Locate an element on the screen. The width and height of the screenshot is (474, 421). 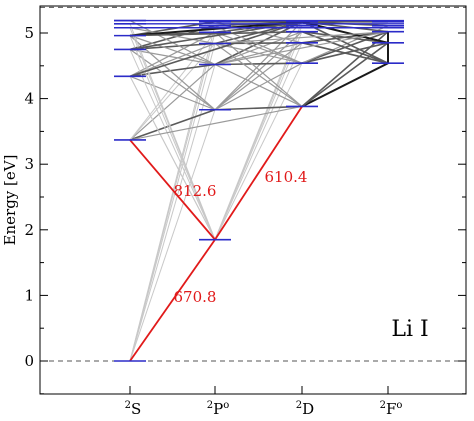
wavelength-label: 610.4 is located at coordinates (286, 177).